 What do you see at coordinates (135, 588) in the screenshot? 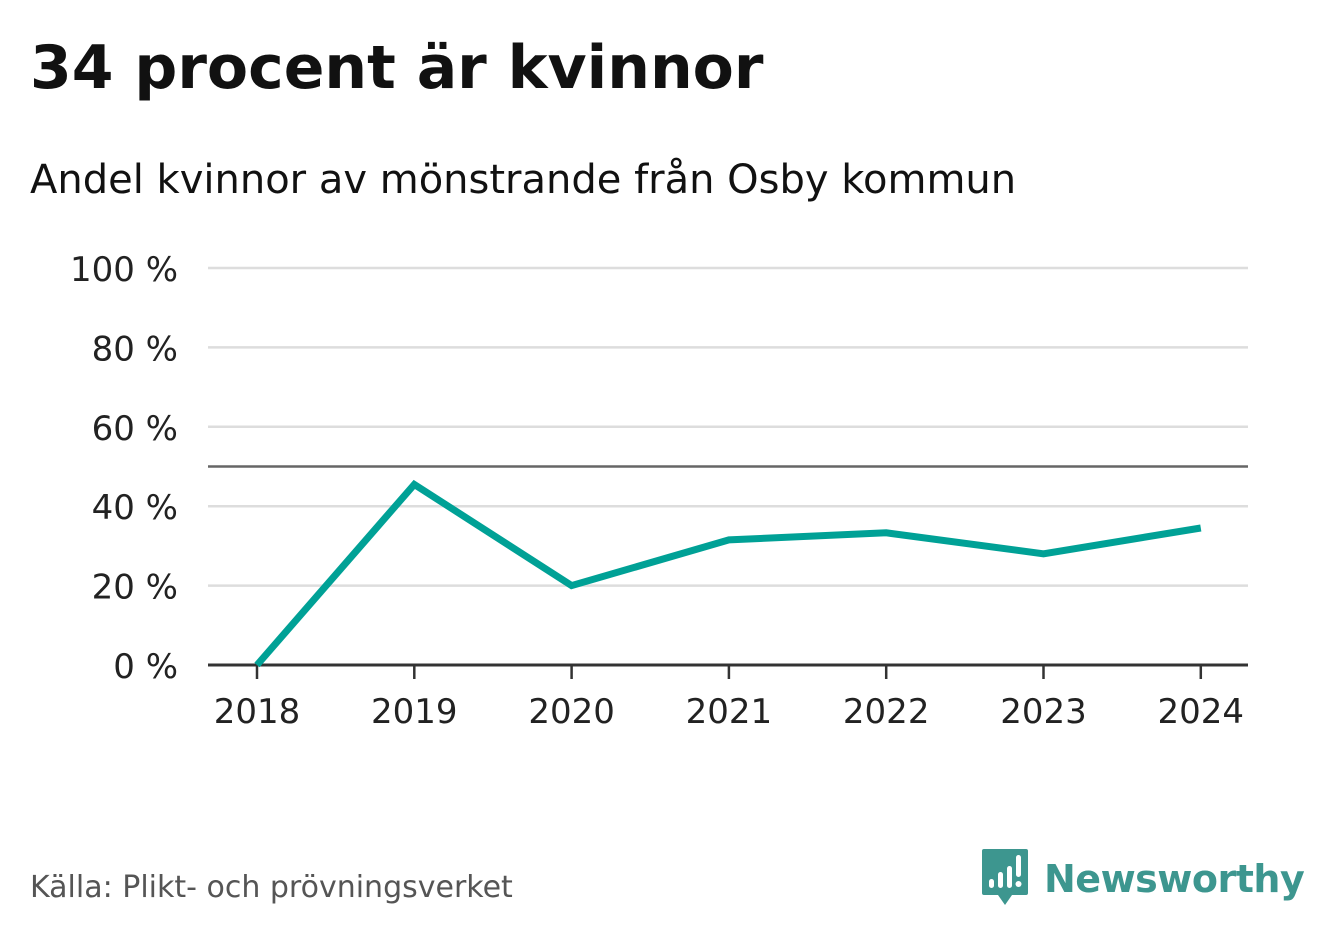
I see `y-tick-label: 20 %` at bounding box center [135, 588].